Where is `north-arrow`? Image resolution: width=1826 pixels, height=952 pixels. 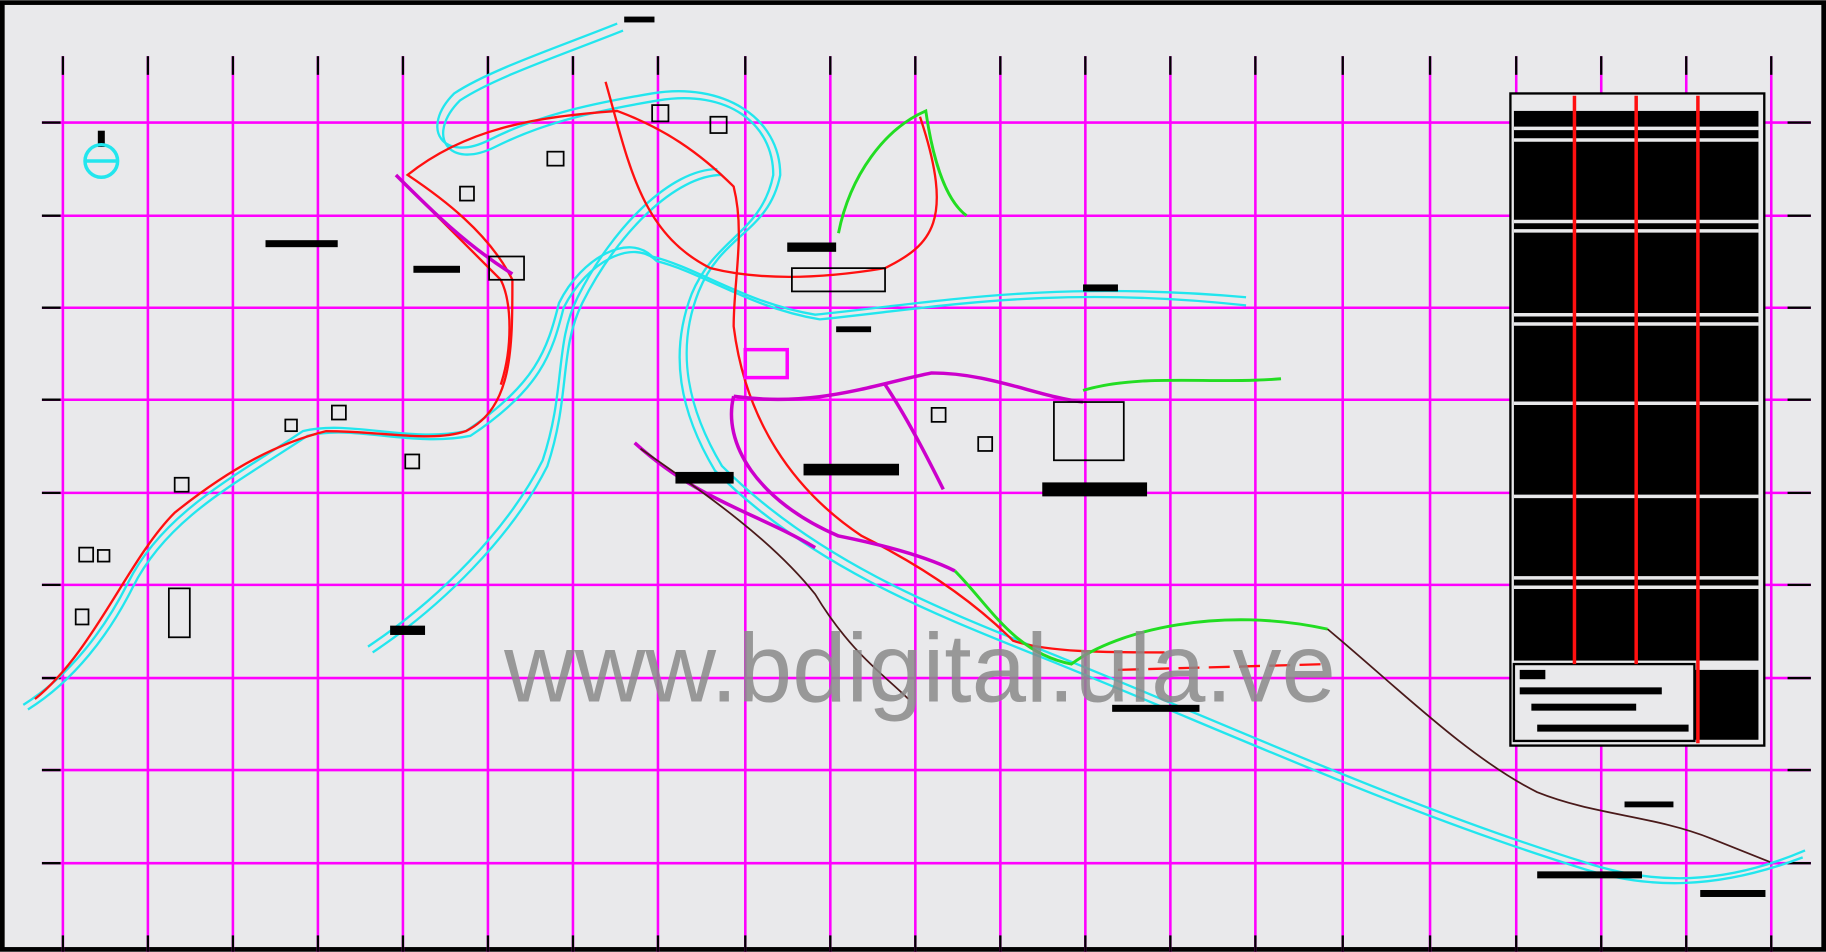
north-arrow is located at coordinates (101, 155).